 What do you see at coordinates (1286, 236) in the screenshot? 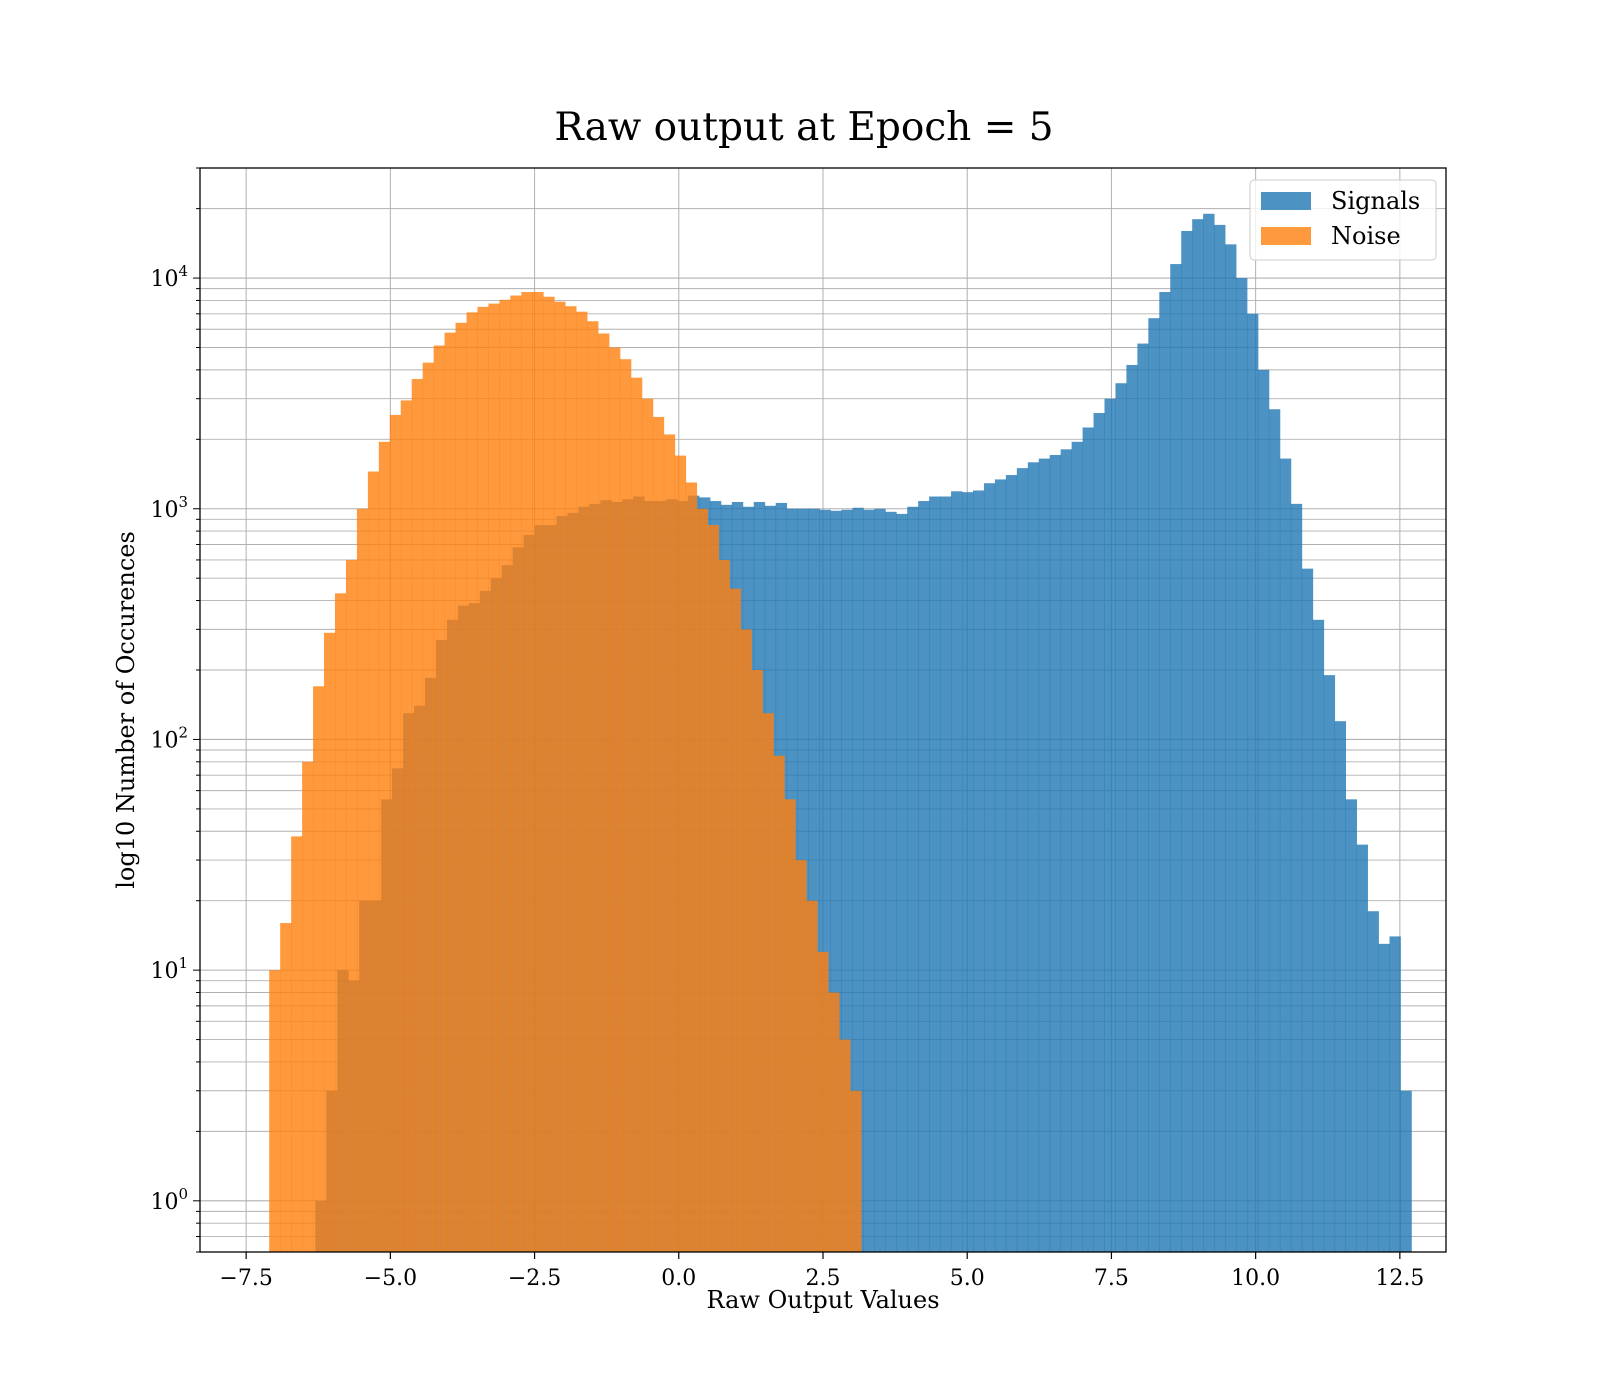
I see `legend-swatch-noise` at bounding box center [1286, 236].